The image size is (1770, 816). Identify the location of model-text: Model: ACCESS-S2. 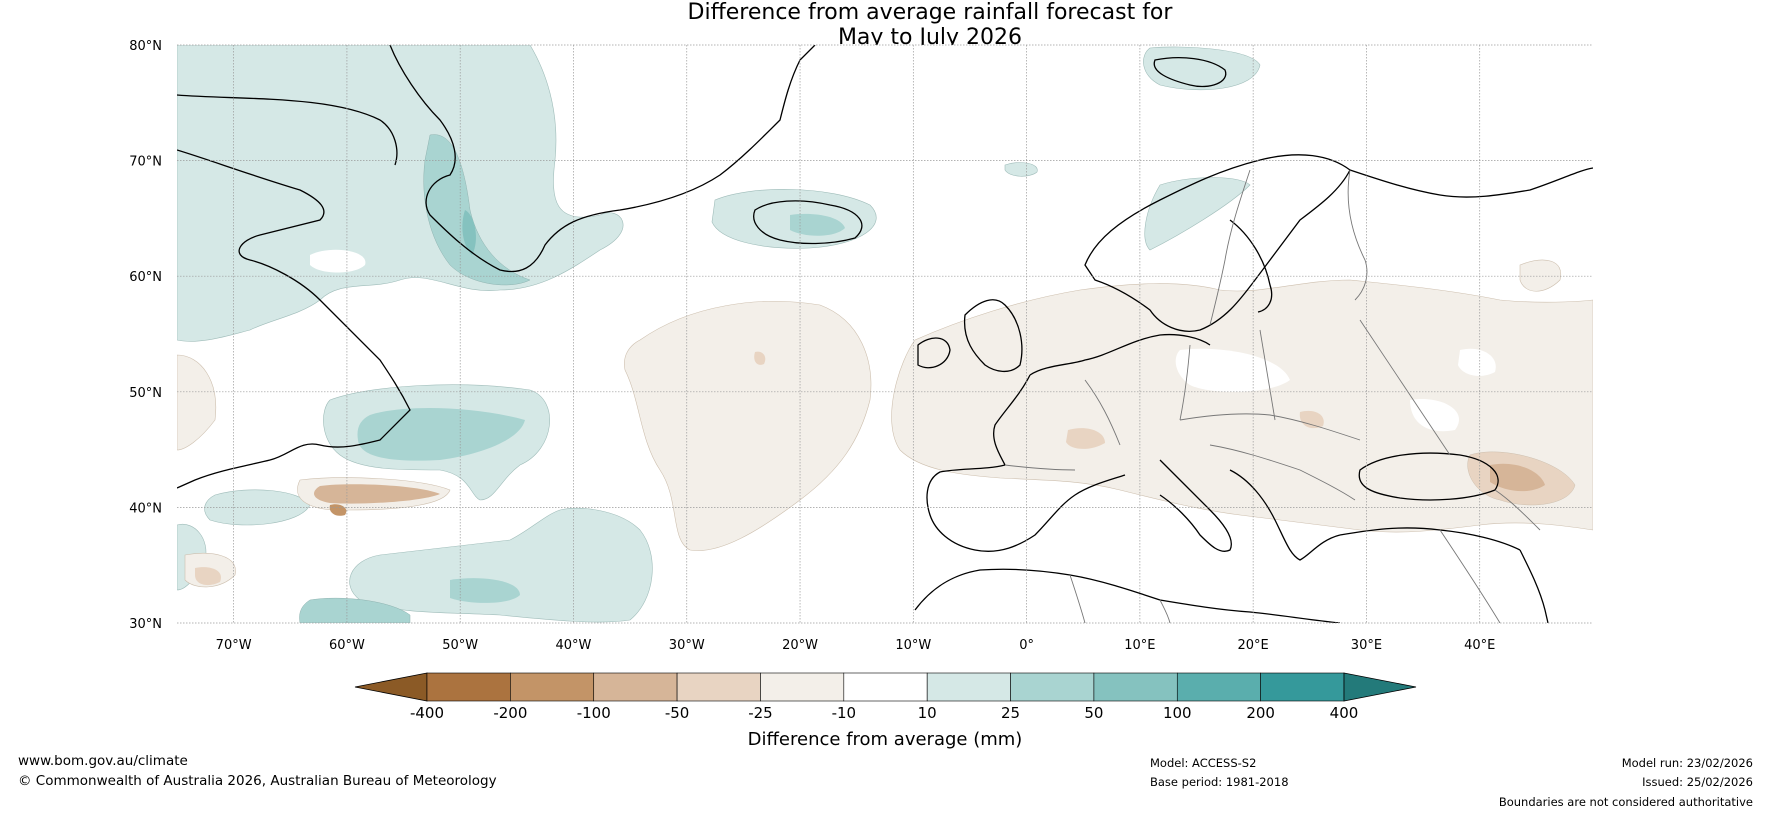
(1203, 763).